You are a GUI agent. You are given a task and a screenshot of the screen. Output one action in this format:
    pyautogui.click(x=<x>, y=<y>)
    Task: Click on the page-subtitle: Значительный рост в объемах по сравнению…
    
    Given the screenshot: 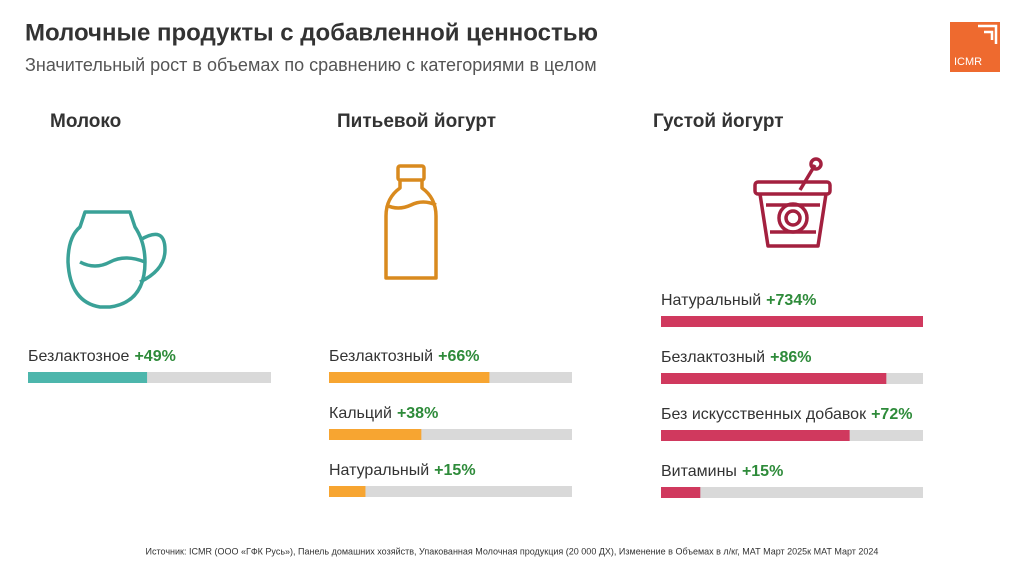 What is the action you would take?
    pyautogui.click(x=311, y=65)
    